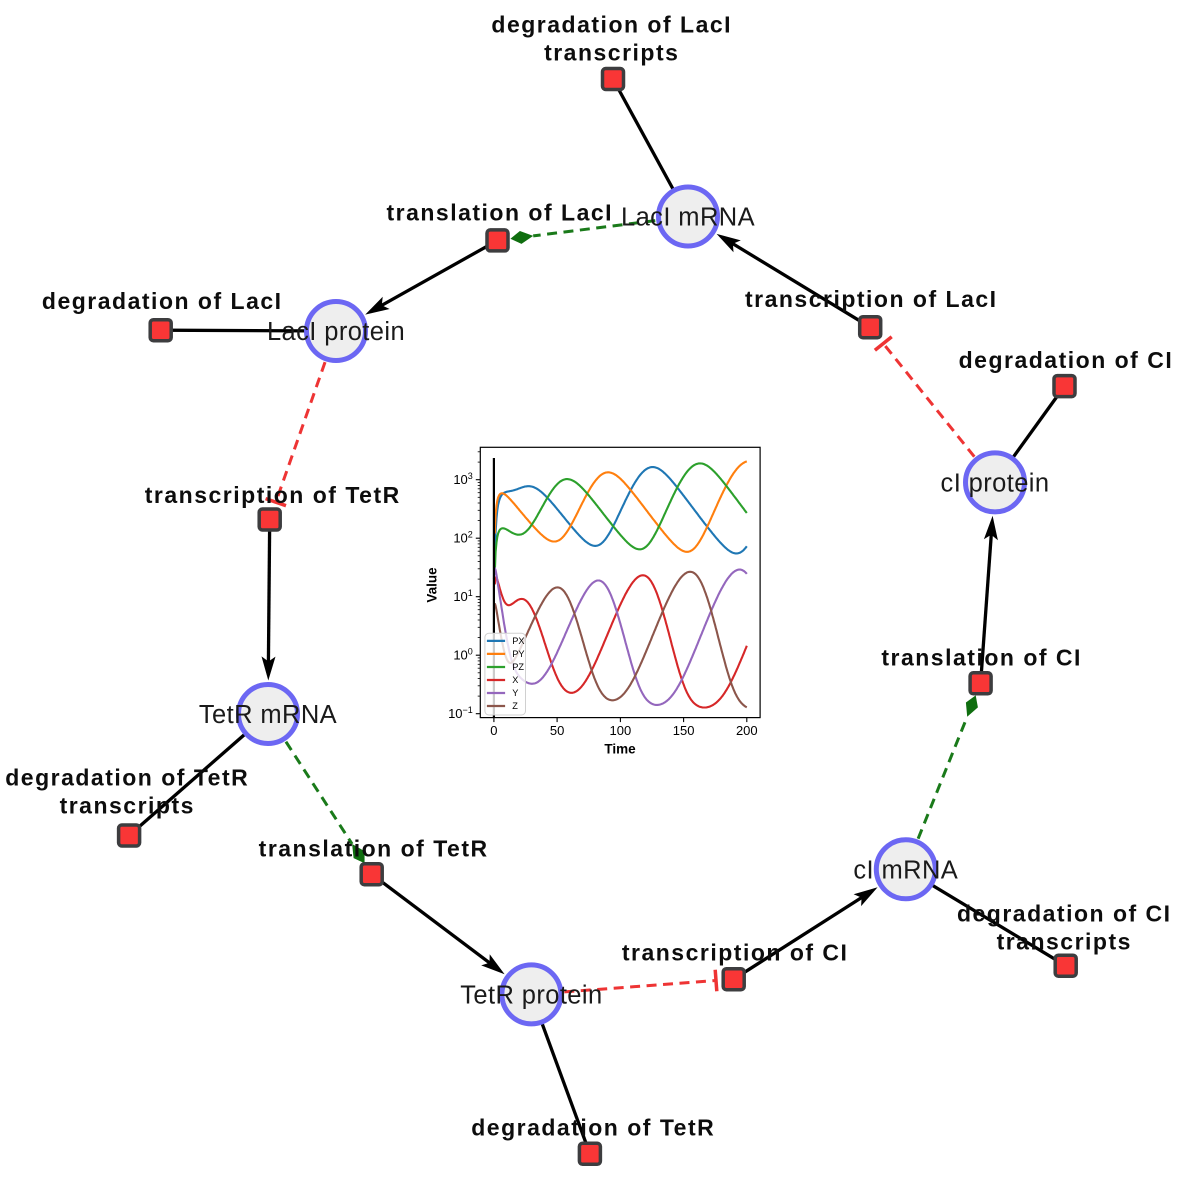 The width and height of the screenshot is (1189, 1200). Describe the element at coordinates (515, 680) in the screenshot. I see `svg-text: X` at that location.